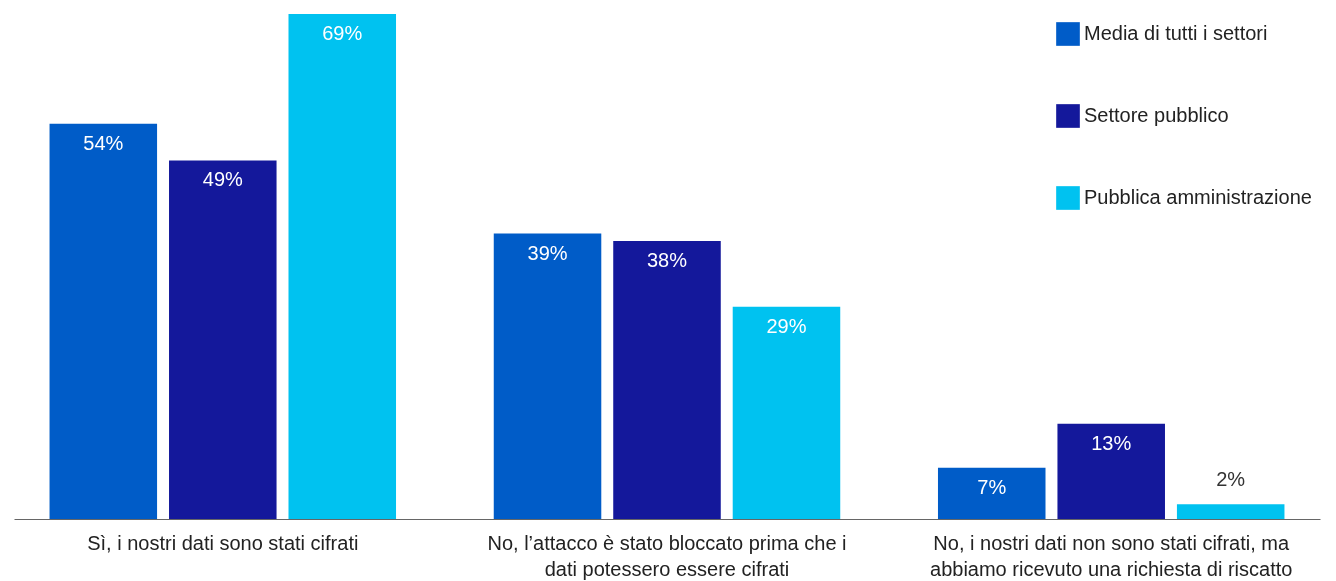  Describe the element at coordinates (103, 142) in the screenshot. I see `data-label: 54%` at that location.